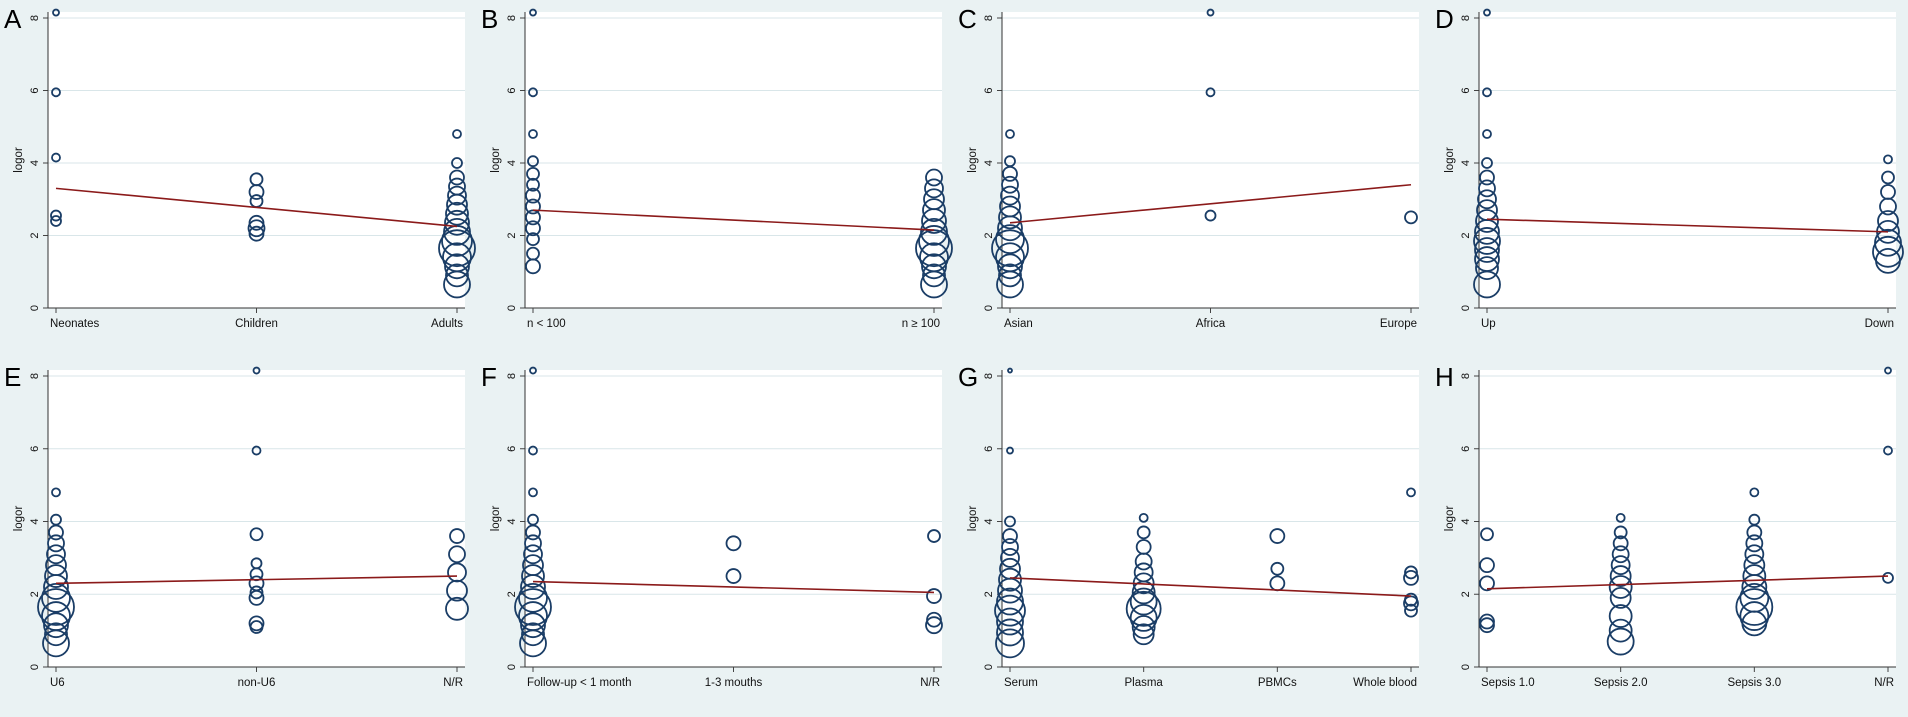 Image resolution: width=1908 pixels, height=717 pixels. What do you see at coordinates (256, 324) in the screenshot?
I see `x-category-label: Children` at bounding box center [256, 324].